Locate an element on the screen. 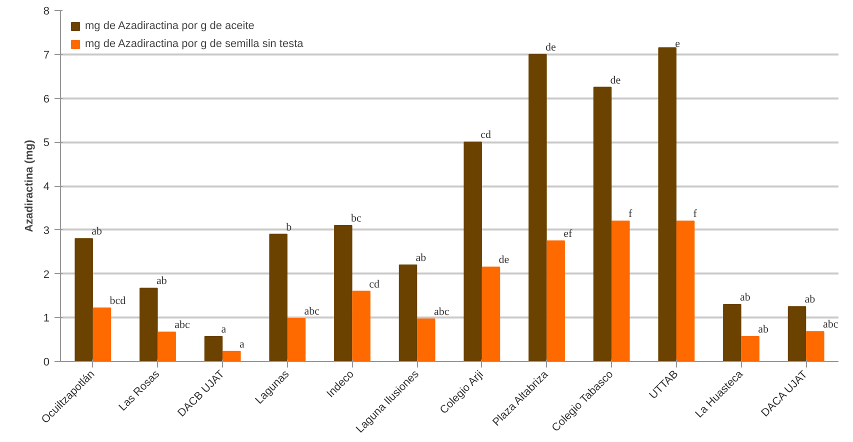 Image resolution: width=853 pixels, height=442 pixels. y-tick-label: 5 is located at coordinates (46, 143).